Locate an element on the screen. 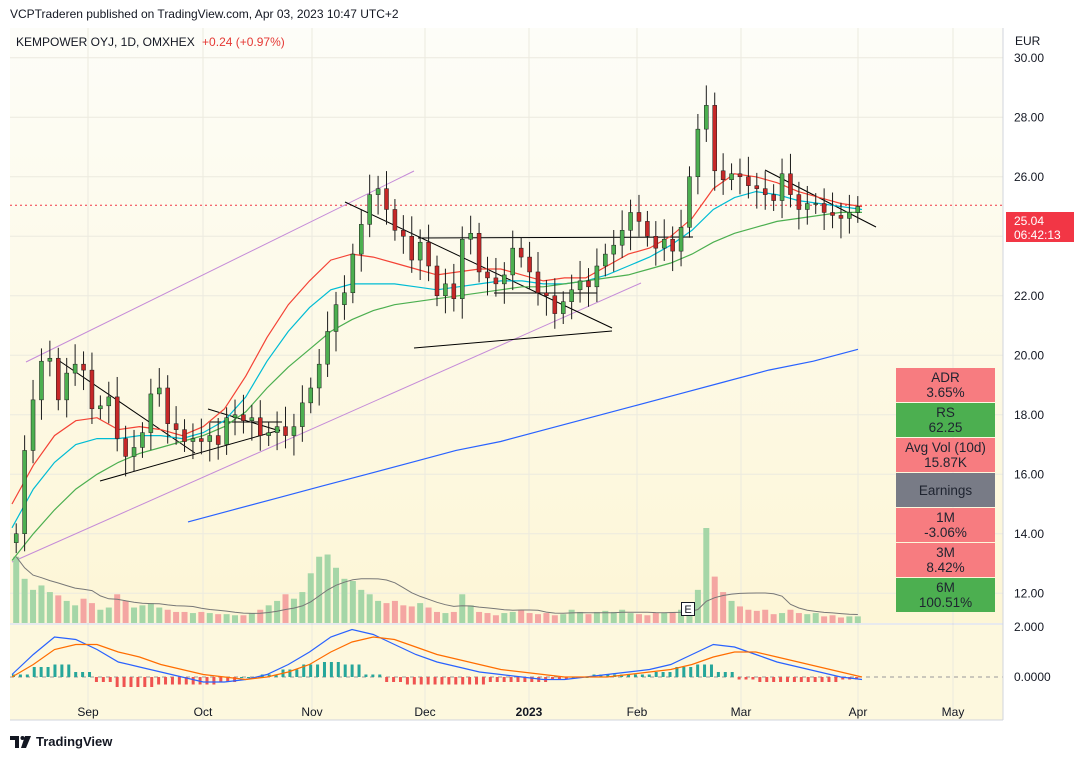 Image resolution: width=1089 pixels, height=759 pixels. trend-line is located at coordinates (513, 339).